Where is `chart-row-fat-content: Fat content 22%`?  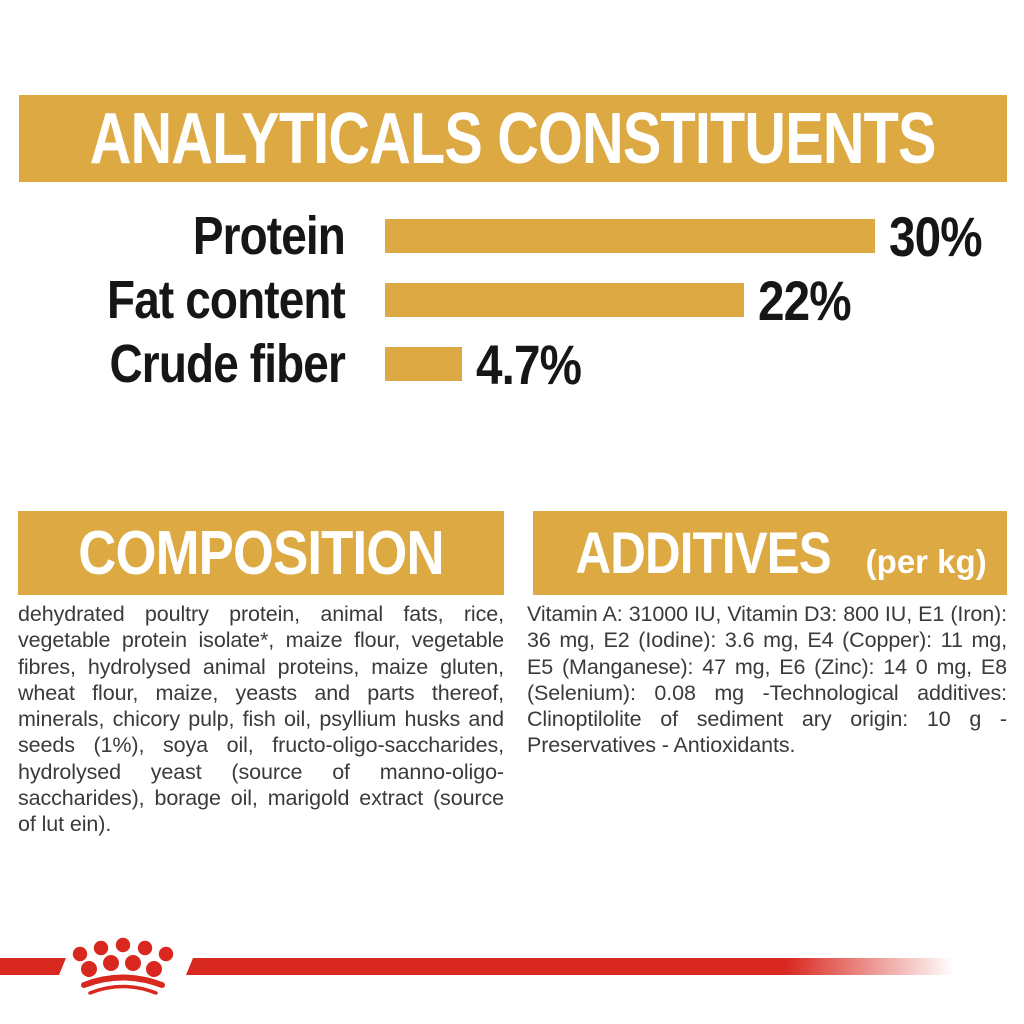
chart-row-fat-content: Fat content 22% is located at coordinates (512, 300).